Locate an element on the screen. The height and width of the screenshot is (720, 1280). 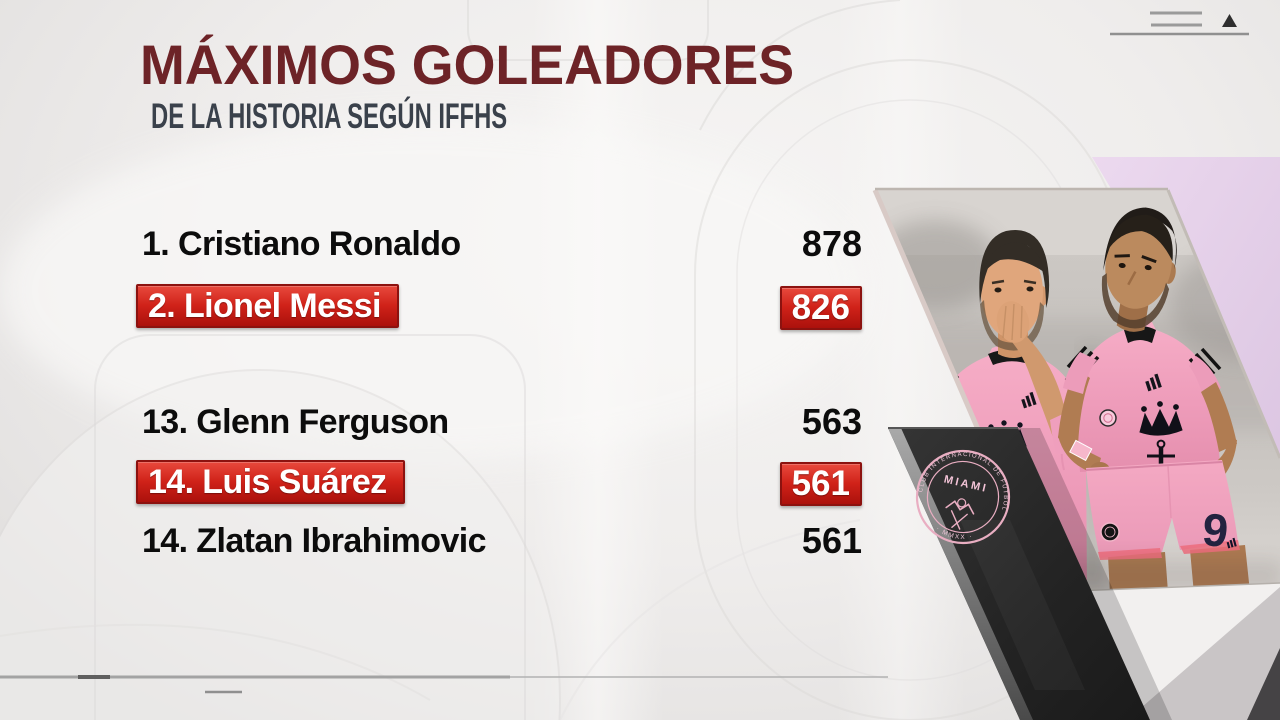
player-name-cell: 1. Cristiano Ronaldo is located at coordinates (305, 244).